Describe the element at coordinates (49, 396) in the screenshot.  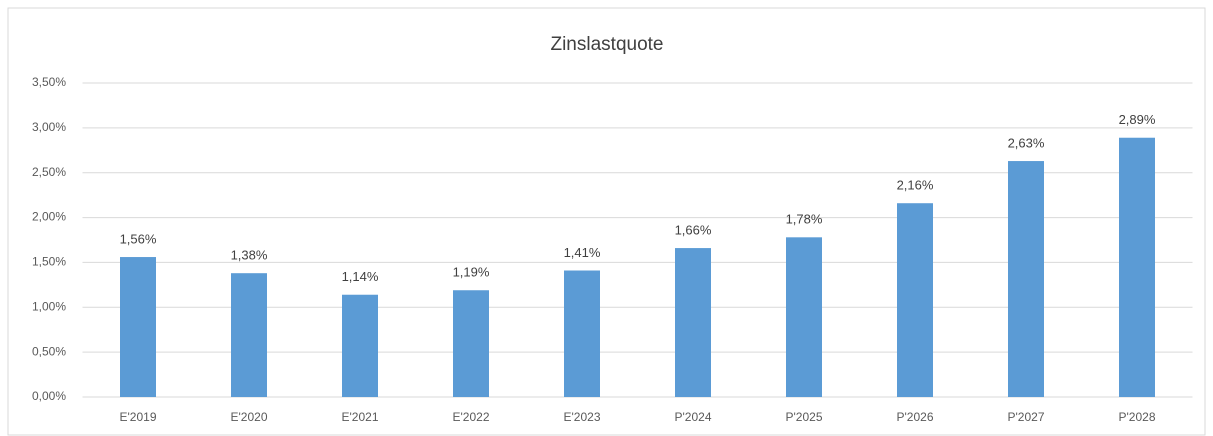
I see `y-tick-label: 0,00%` at that location.